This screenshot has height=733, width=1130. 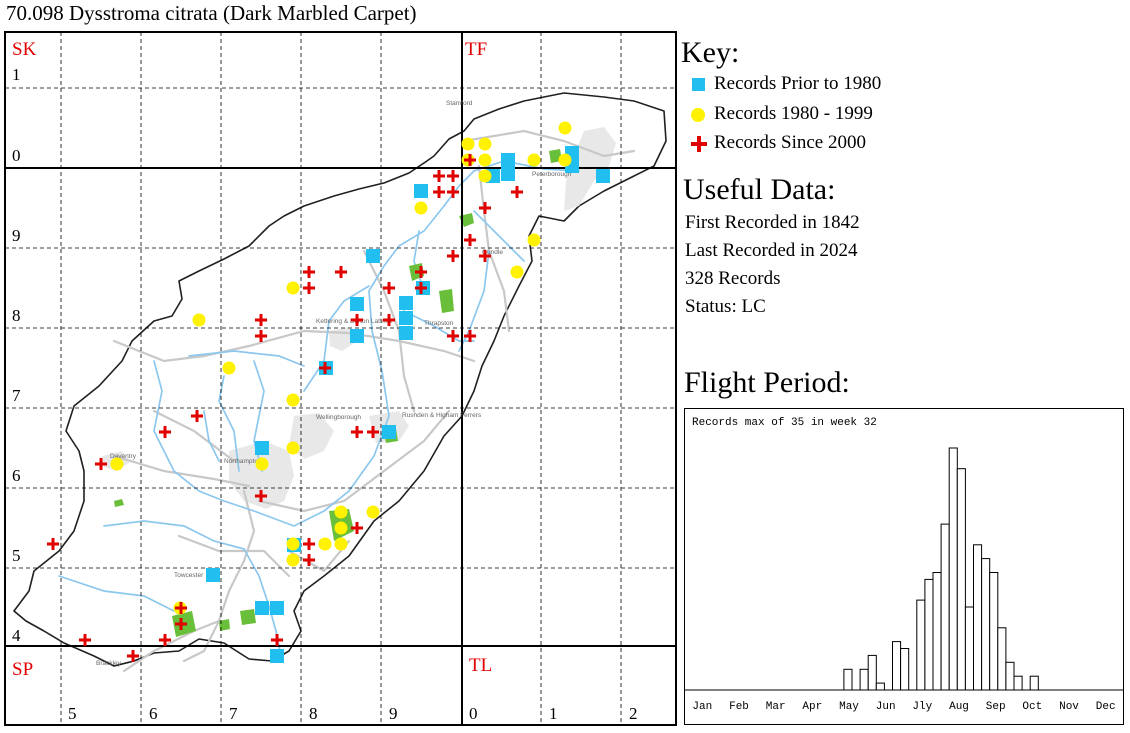 What do you see at coordinates (790, 142) in the screenshot?
I see `legend-label: Records Since 2000` at bounding box center [790, 142].